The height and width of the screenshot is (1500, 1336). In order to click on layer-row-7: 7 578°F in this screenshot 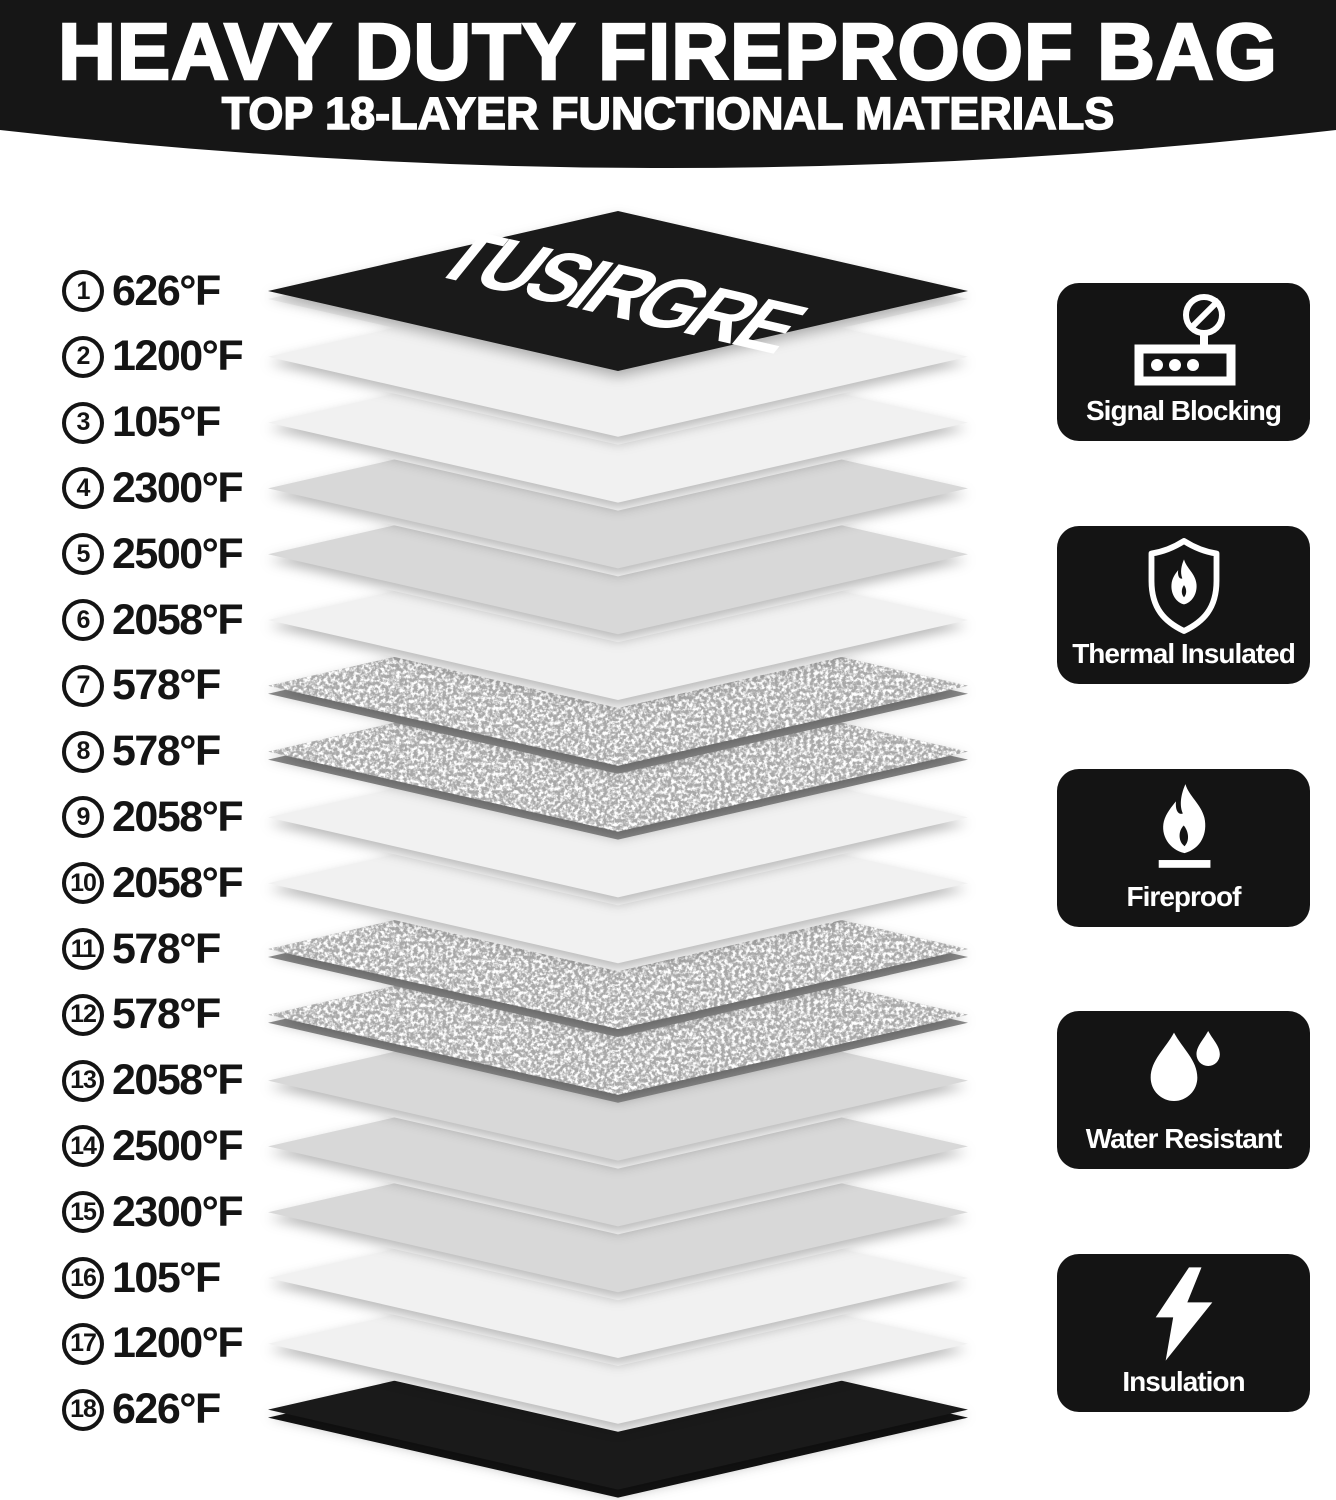, I will do `click(141, 686)`.